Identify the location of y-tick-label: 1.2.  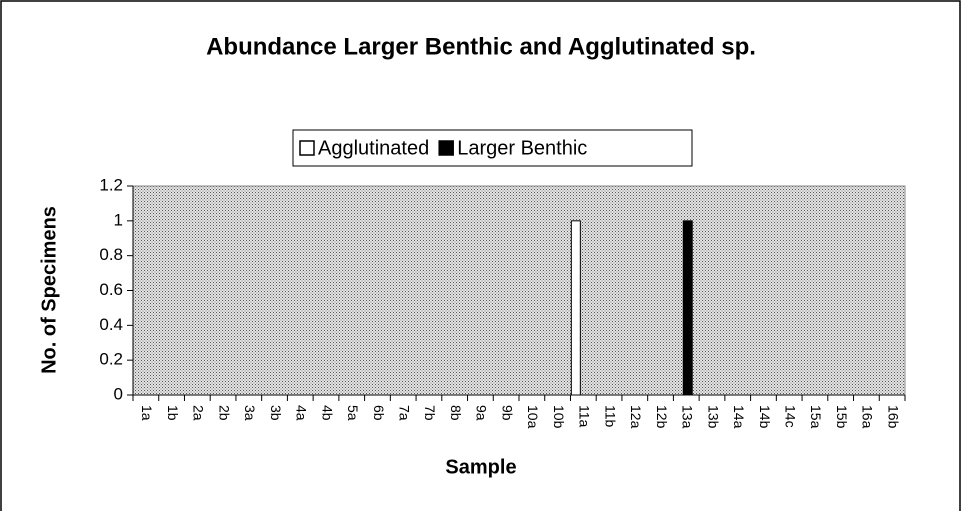
(111, 184).